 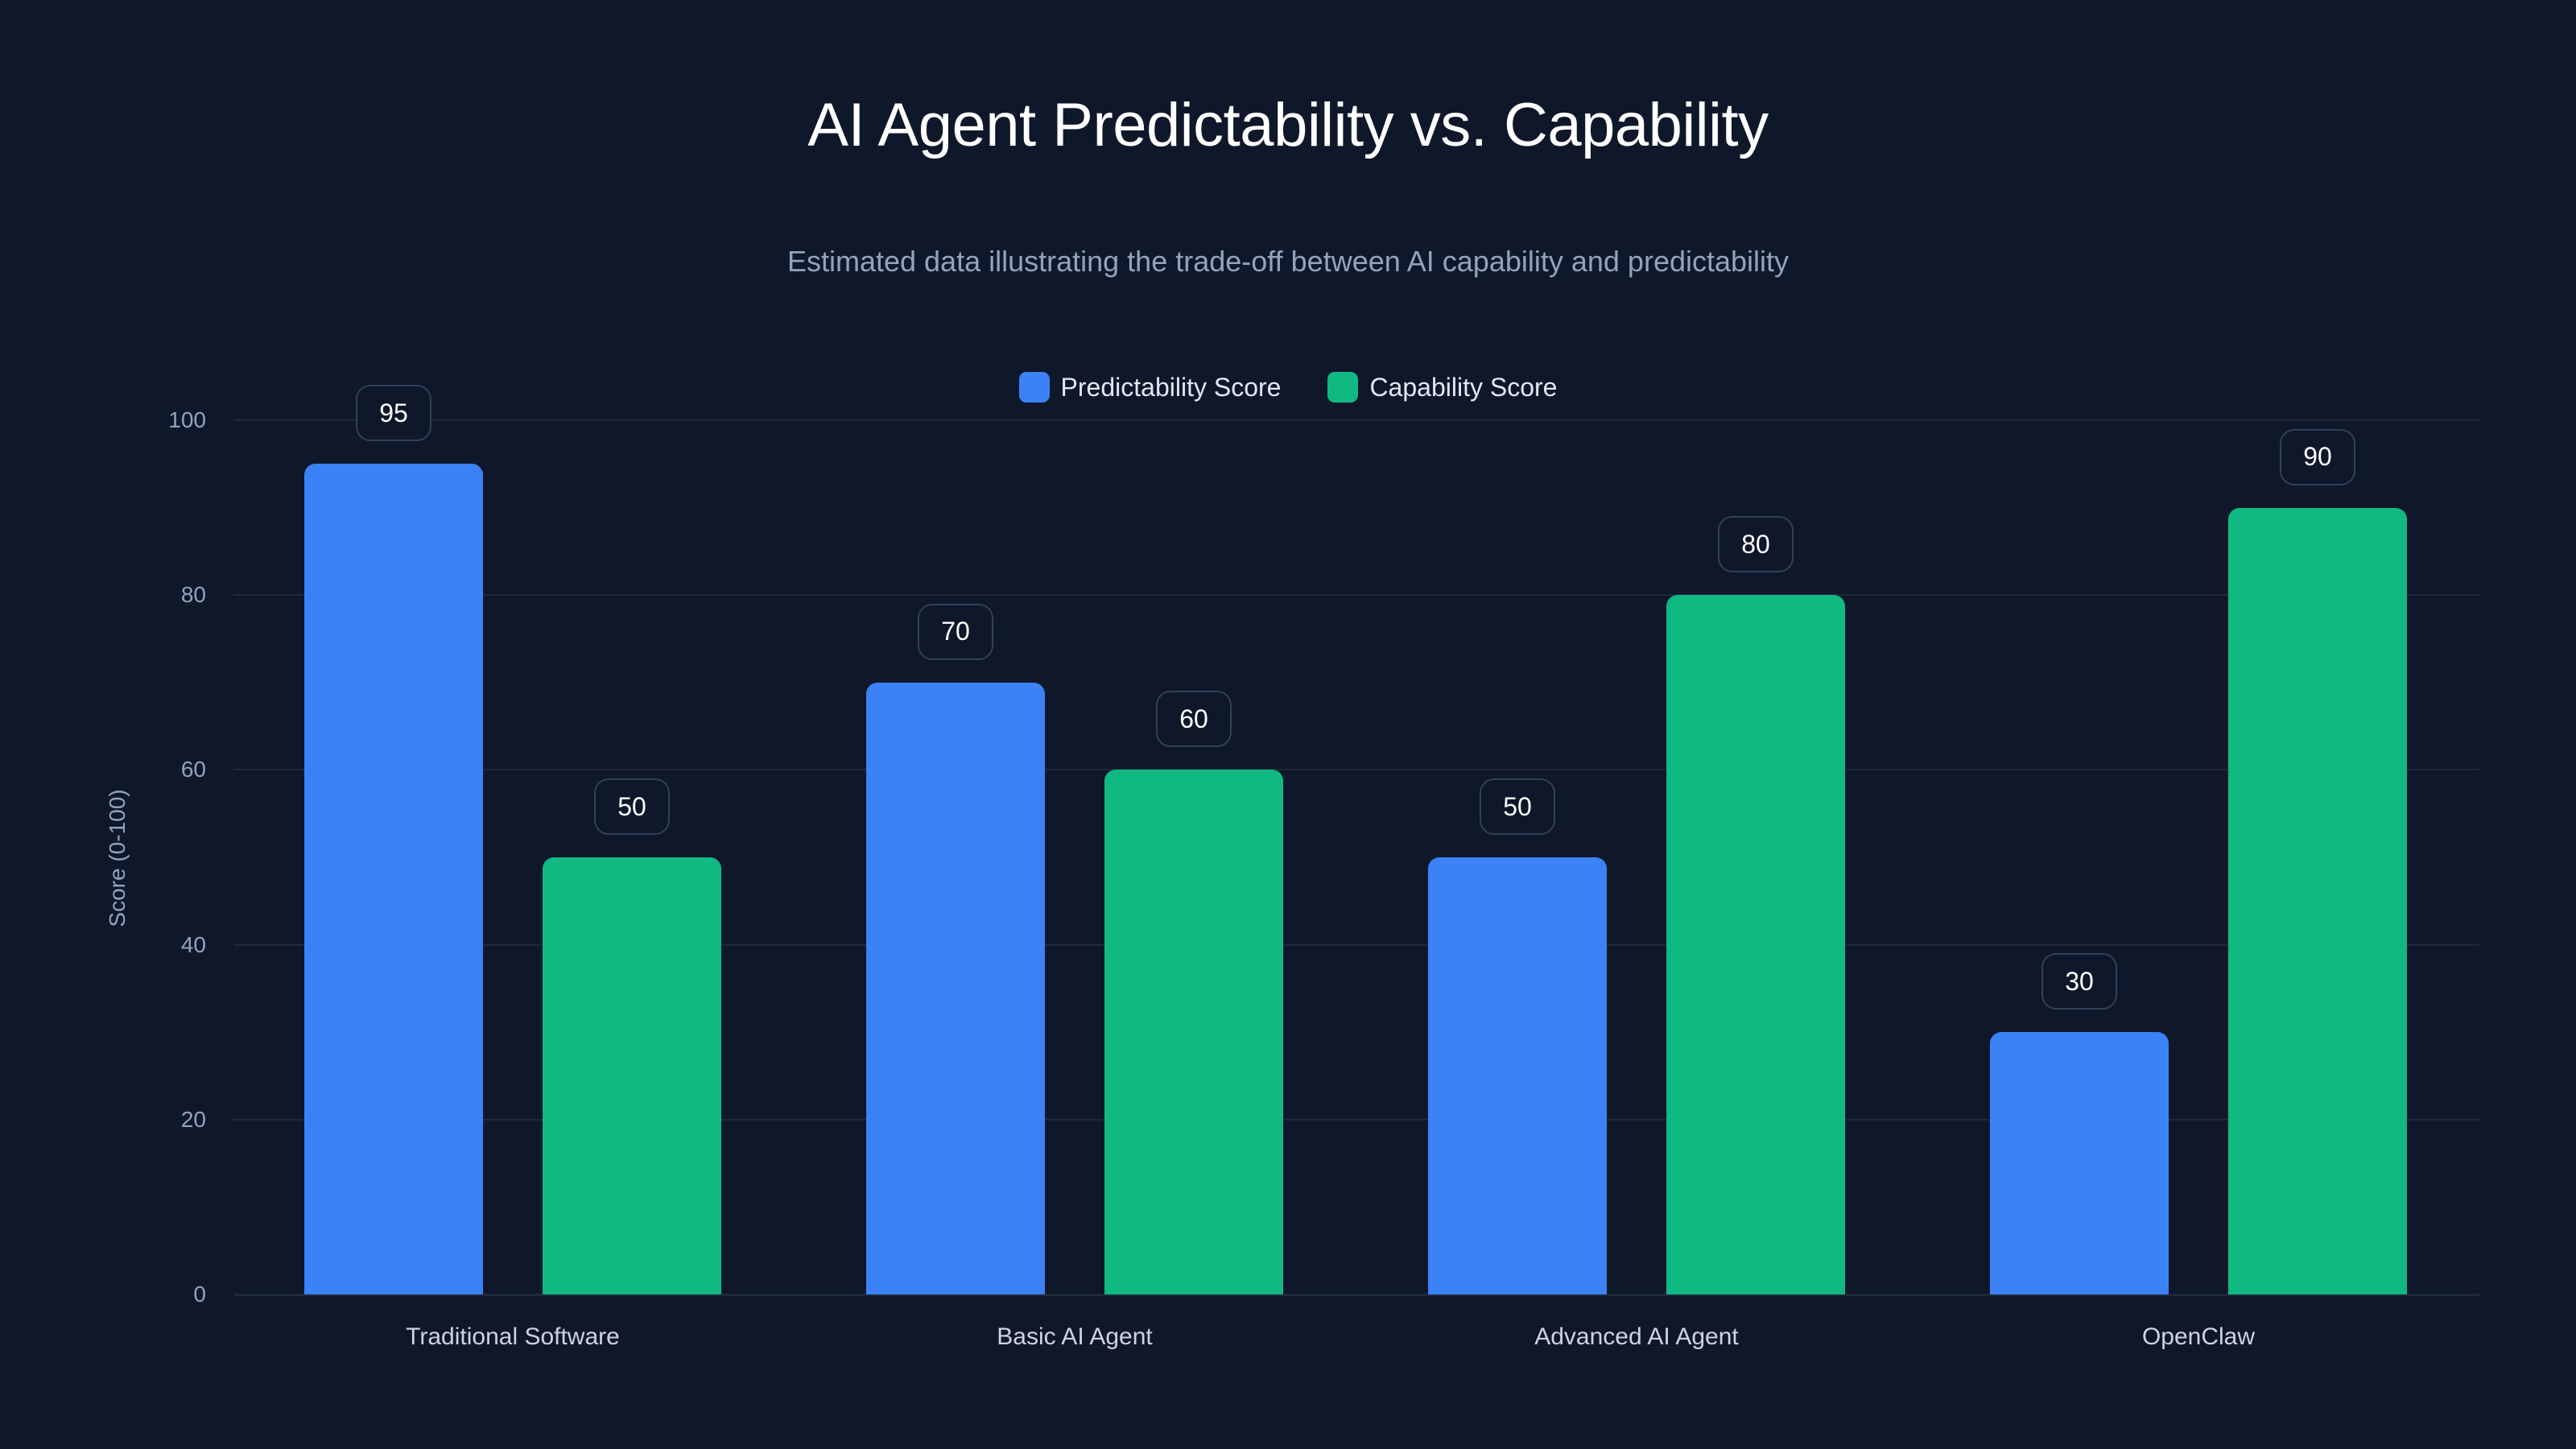 What do you see at coordinates (2317, 456) in the screenshot?
I see `value-label: 90` at bounding box center [2317, 456].